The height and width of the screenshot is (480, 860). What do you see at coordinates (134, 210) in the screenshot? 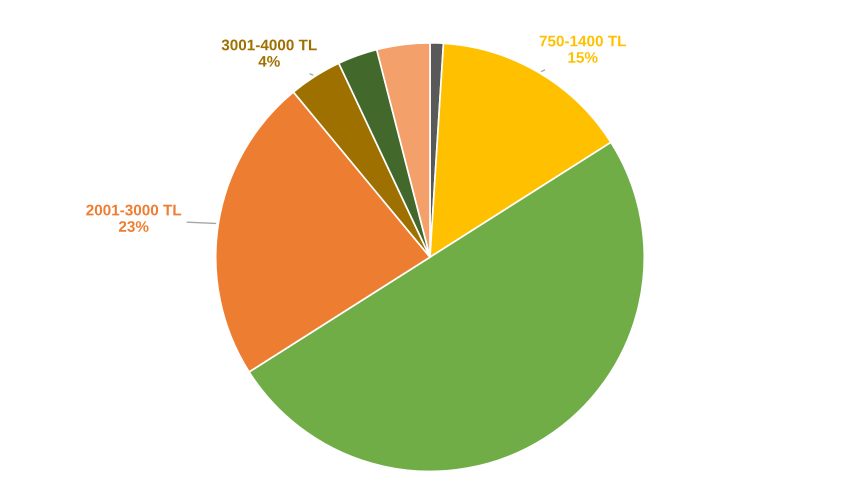
I see `slice-label: 2001-3000 TL` at bounding box center [134, 210].